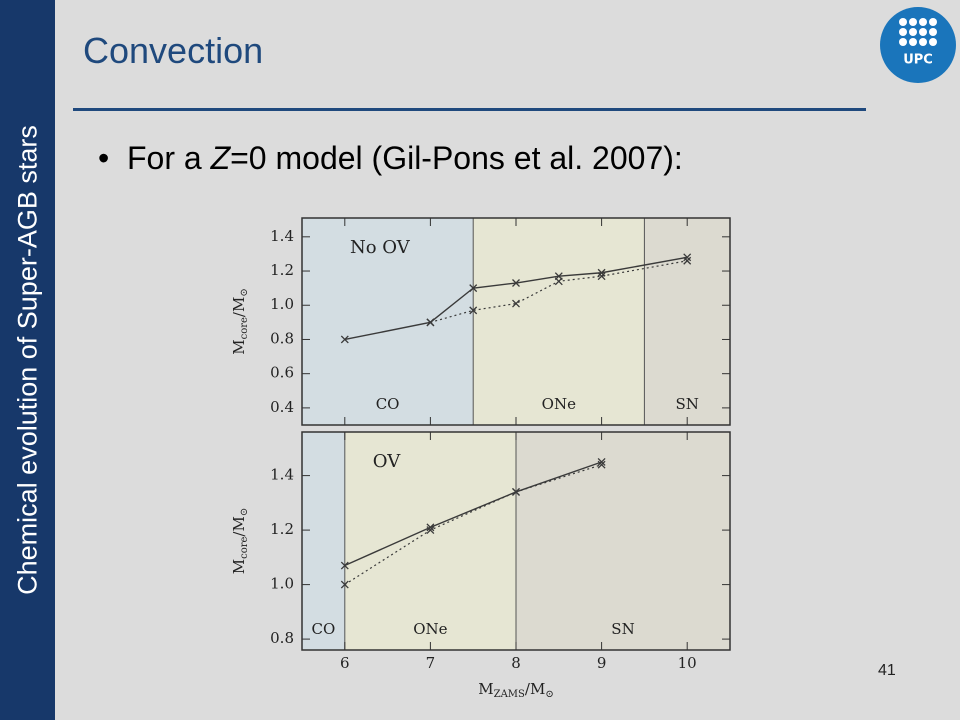  Describe the element at coordinates (220, 158) in the screenshot. I see `bullet-italic: Z` at that location.